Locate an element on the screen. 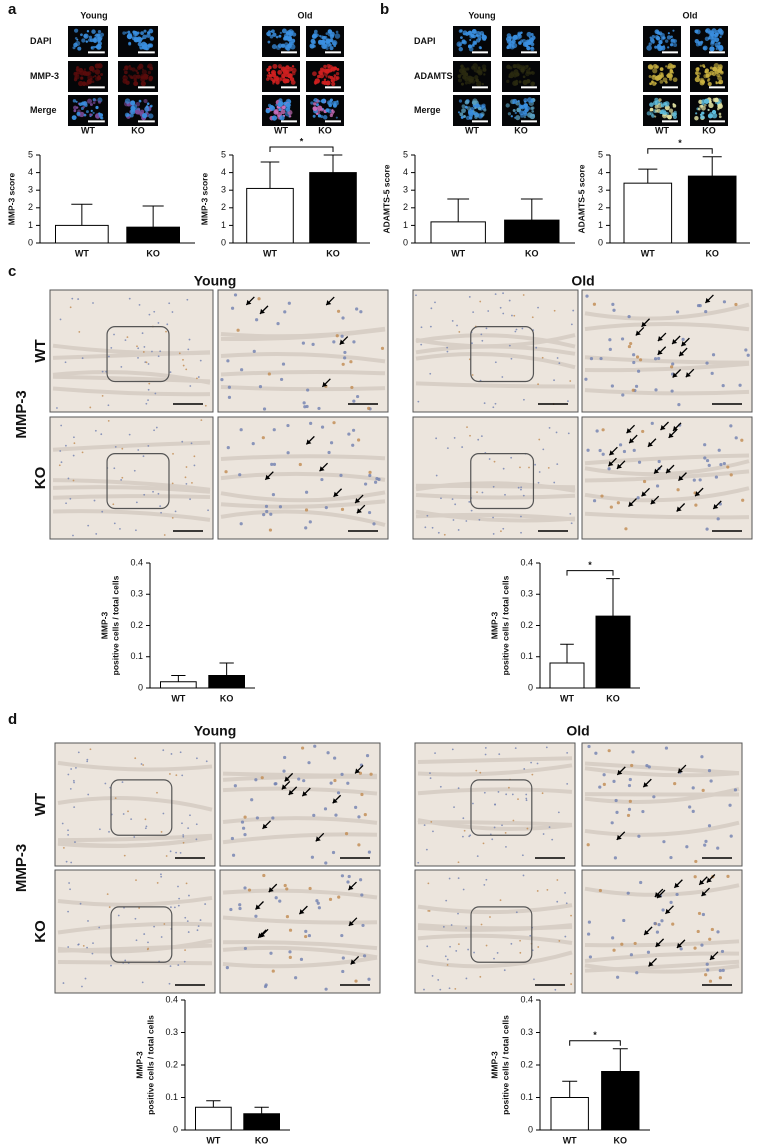  y-tick-label: 0 is located at coordinates (405, 242).